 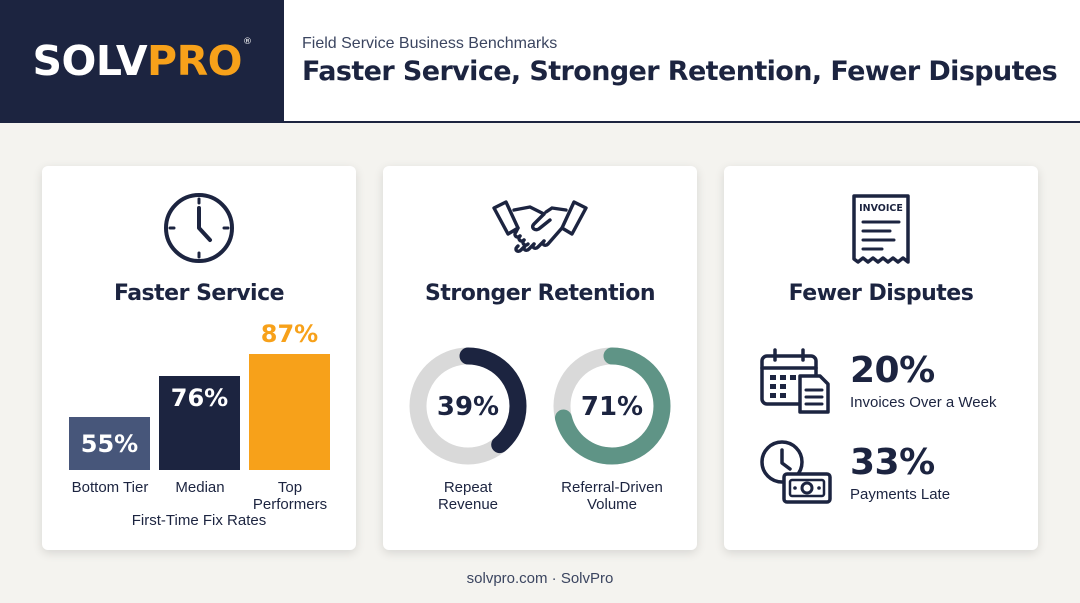 I want to click on bar-value: 76%, so click(x=199, y=398).